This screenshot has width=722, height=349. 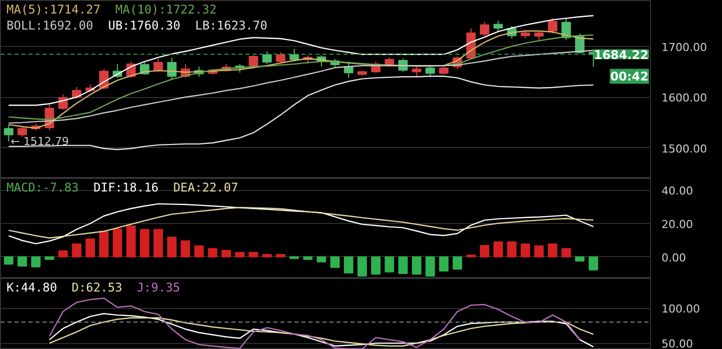 What do you see at coordinates (684, 149) in the screenshot?
I see `y-tick-label: 1500.00` at bounding box center [684, 149].